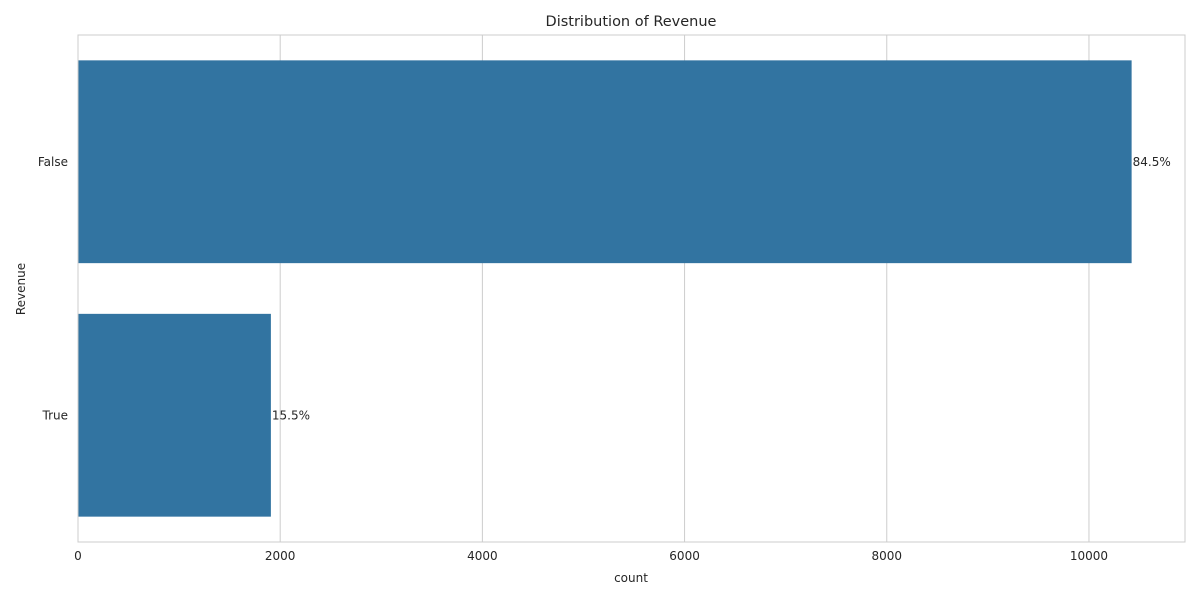  What do you see at coordinates (1152, 162) in the screenshot?
I see `bar-value-label: 84.5%` at bounding box center [1152, 162].